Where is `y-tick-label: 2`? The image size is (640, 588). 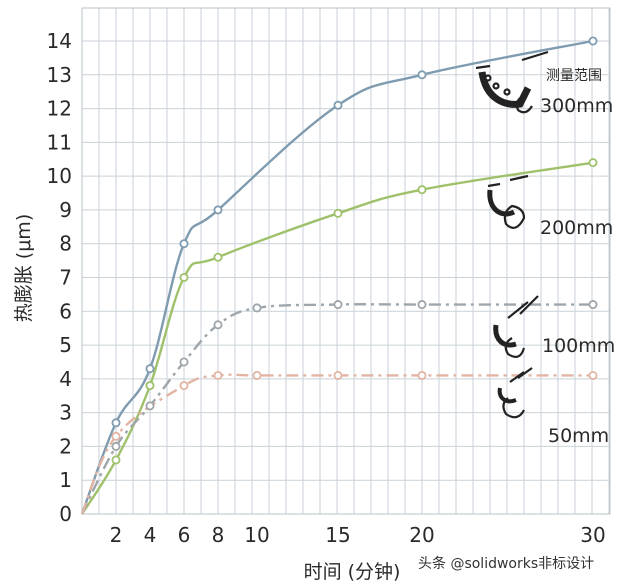 y-tick-label: 2 is located at coordinates (65, 446).